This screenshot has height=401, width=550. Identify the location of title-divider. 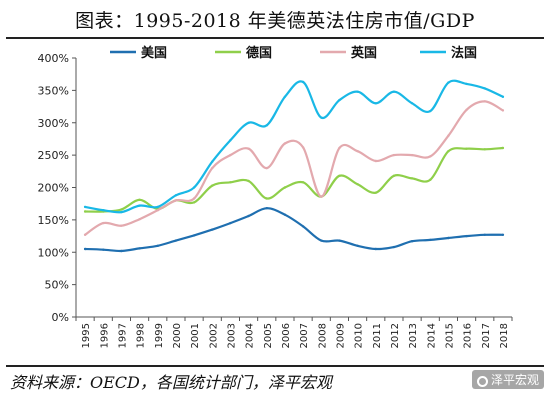
(275, 38).